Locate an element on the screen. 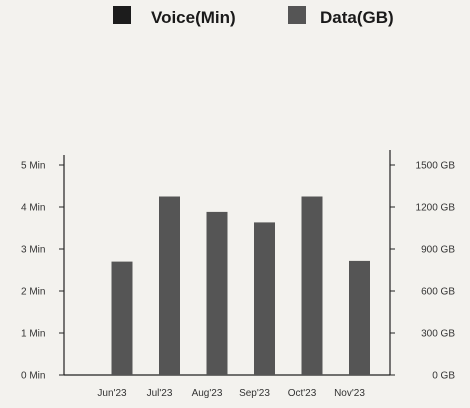 The image size is (470, 408). legend: Voice(Min) Data(GB) is located at coordinates (253, 16).